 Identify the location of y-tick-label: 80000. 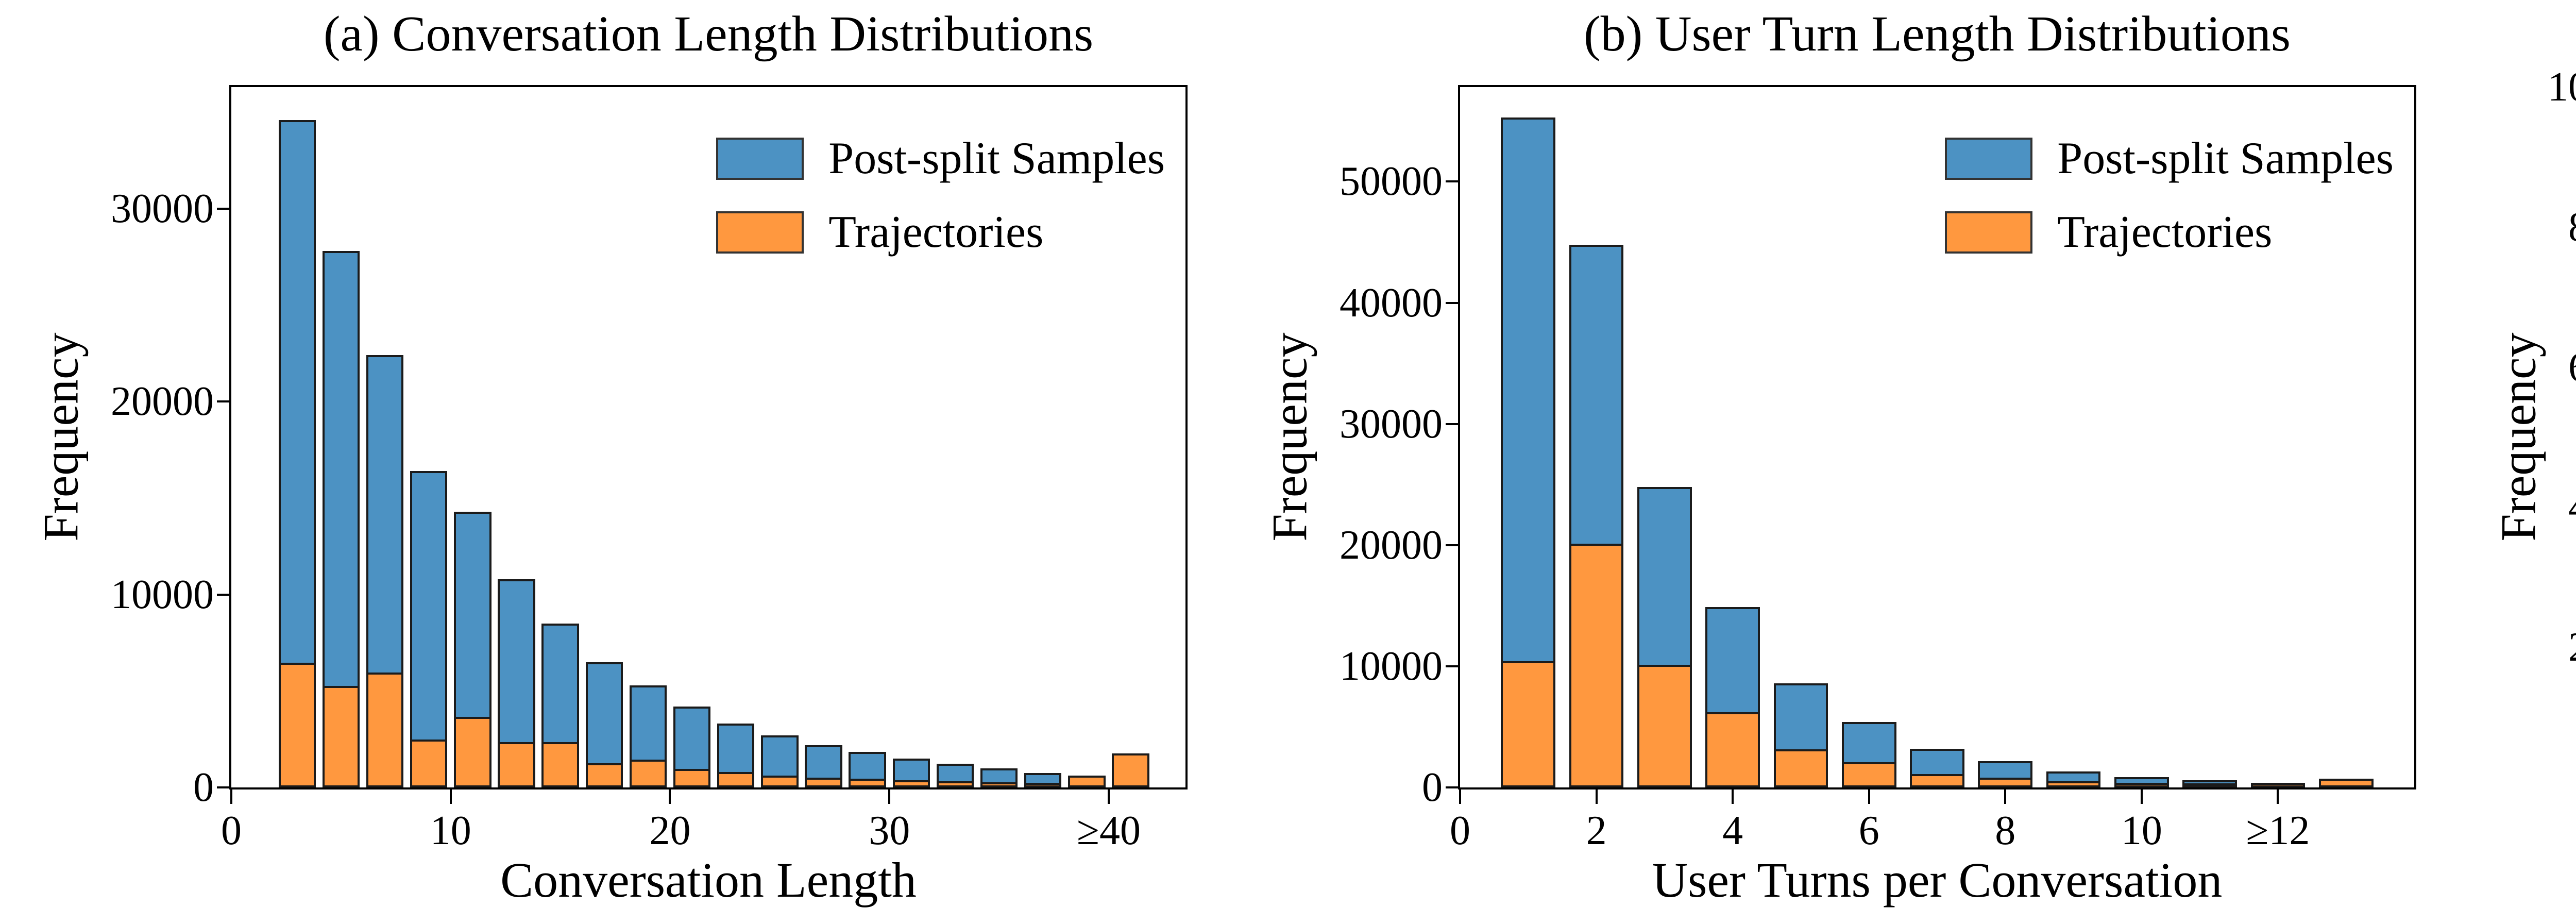
(2572, 227).